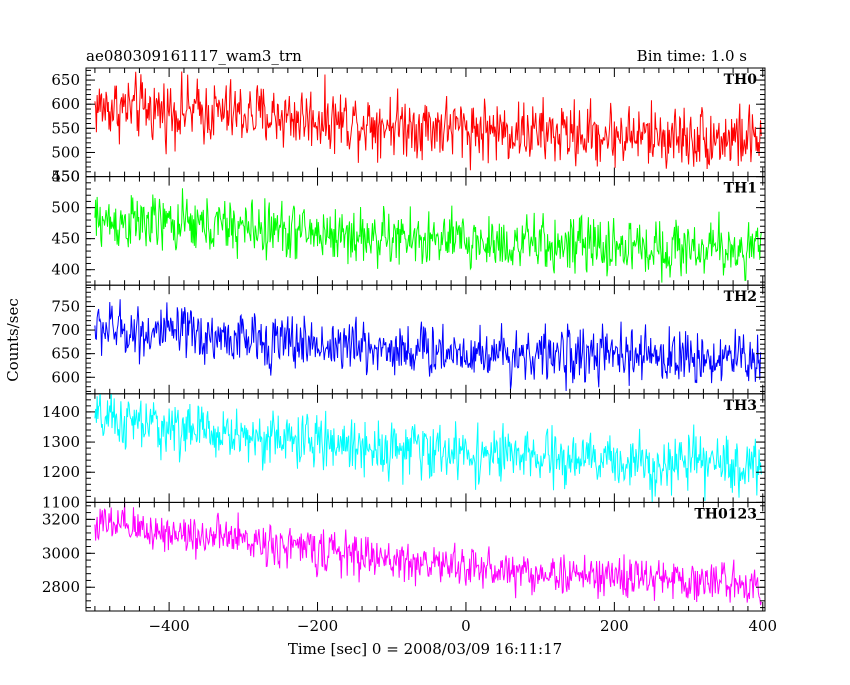  Describe the element at coordinates (428, 121) in the screenshot. I see `lightcurve-th0` at that location.